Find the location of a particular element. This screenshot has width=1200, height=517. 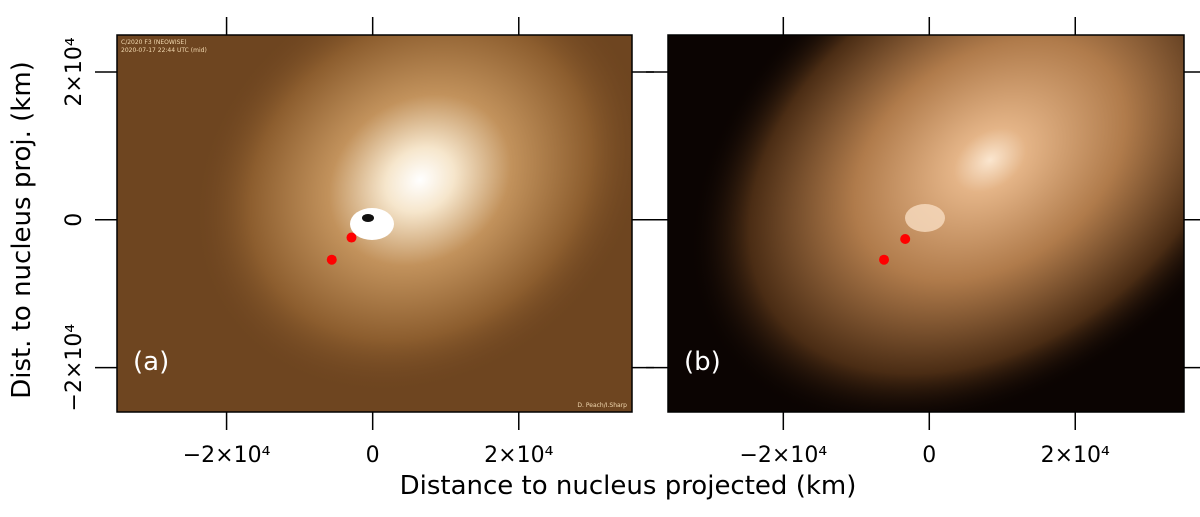

panel-label: (a) is located at coordinates (151, 362).